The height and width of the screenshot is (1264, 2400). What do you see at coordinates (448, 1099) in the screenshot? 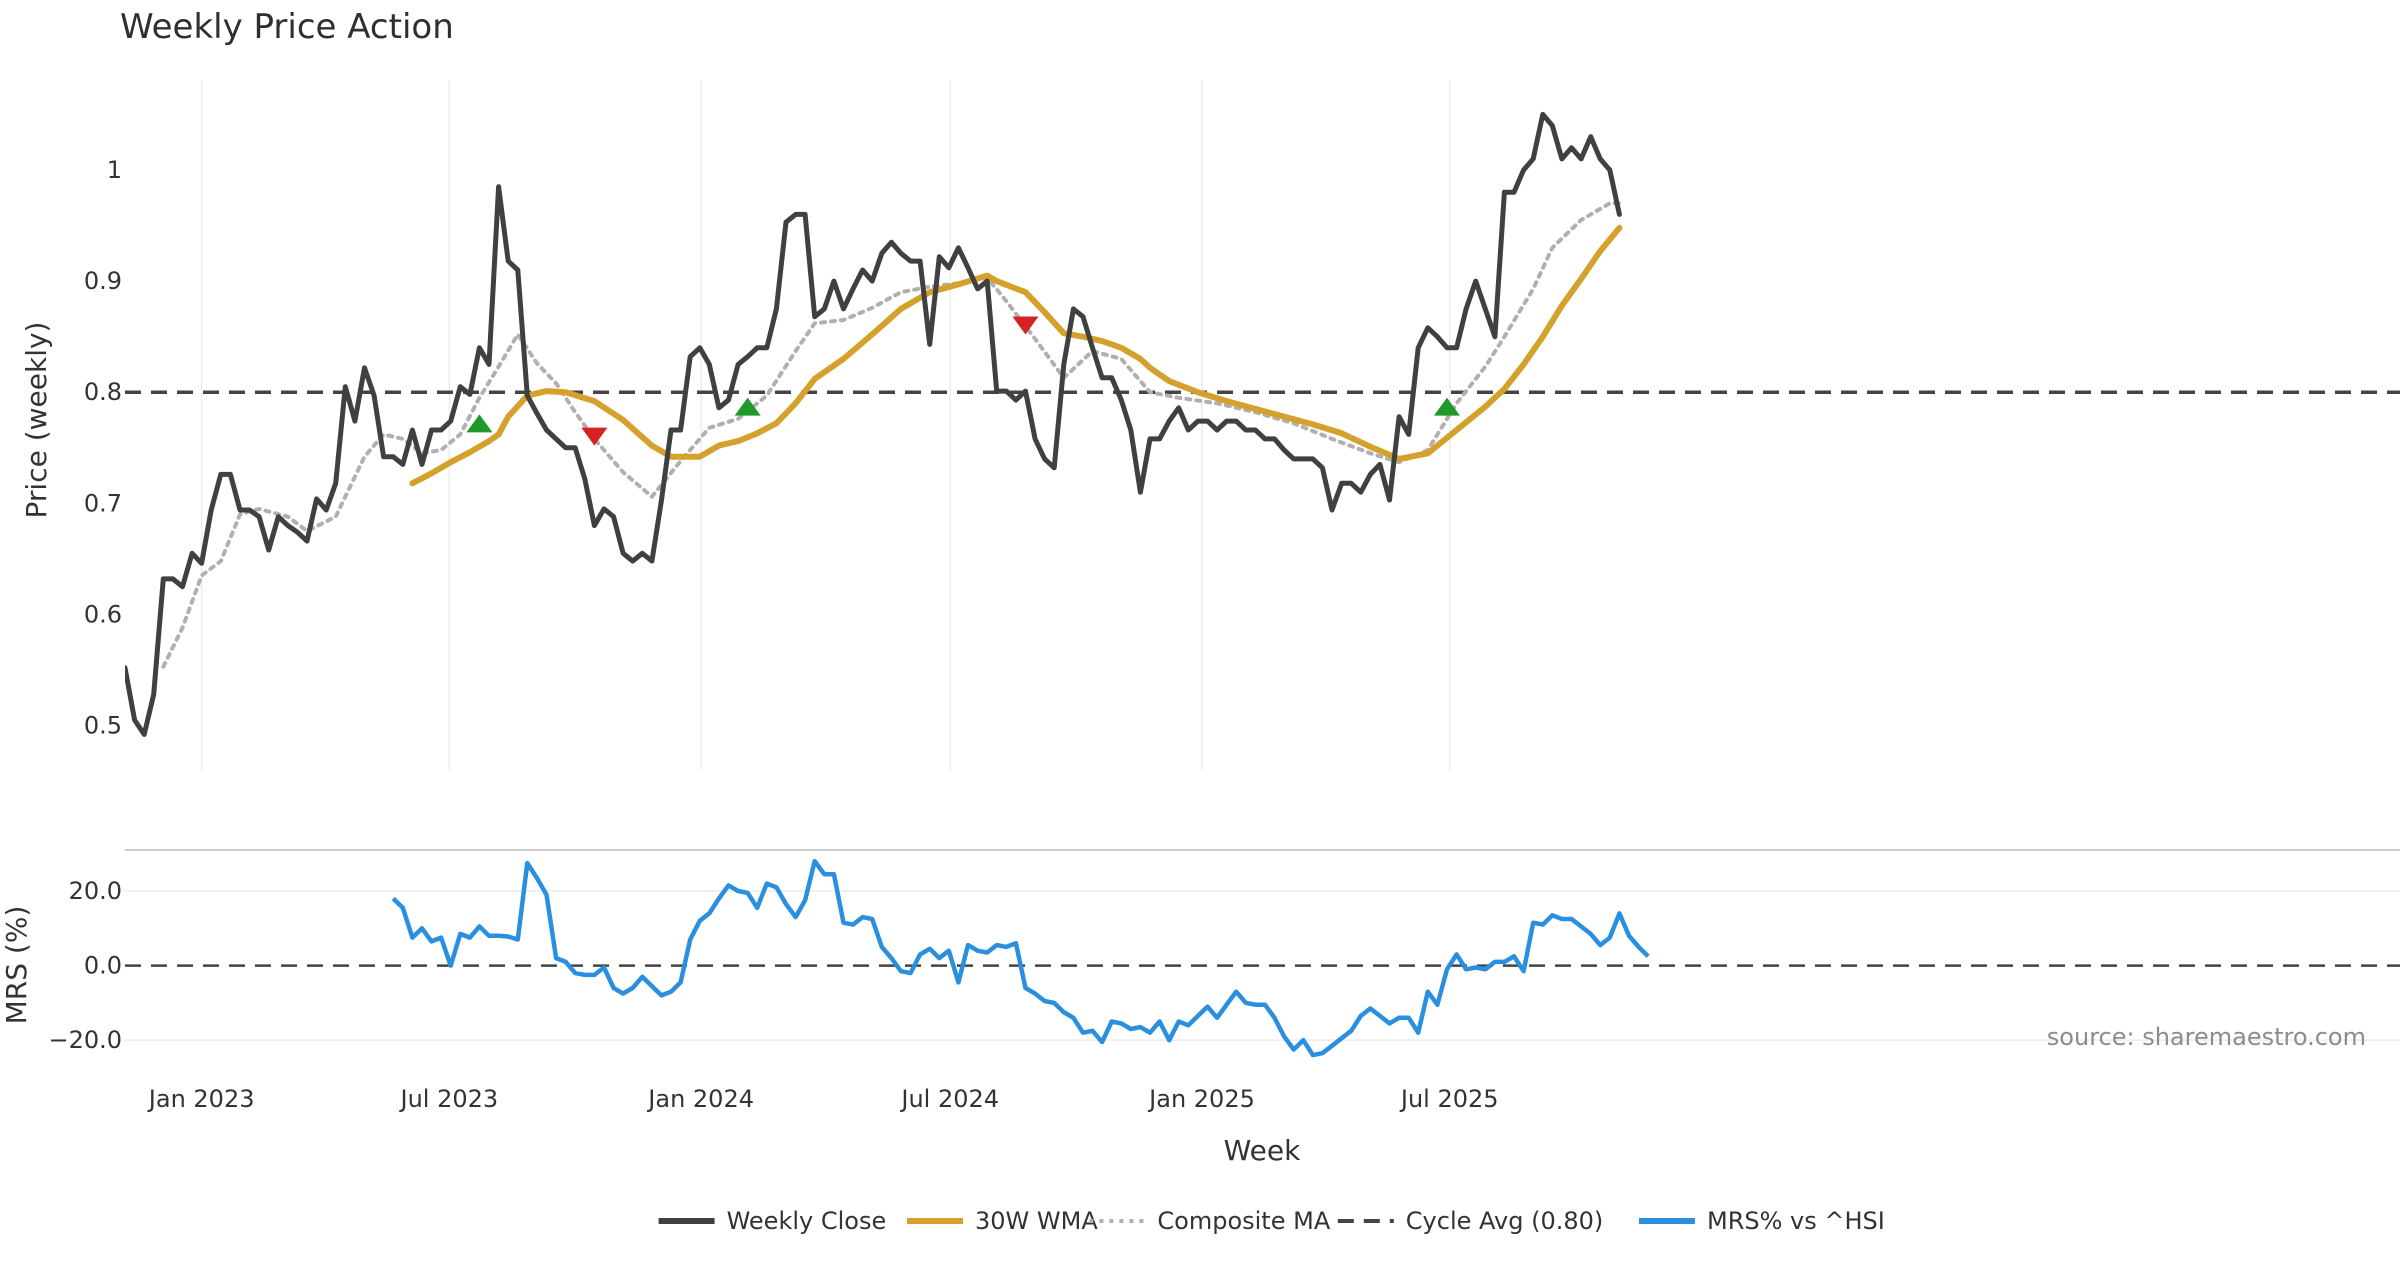
I see `x-tick-label: Jul 2023` at bounding box center [448, 1099].